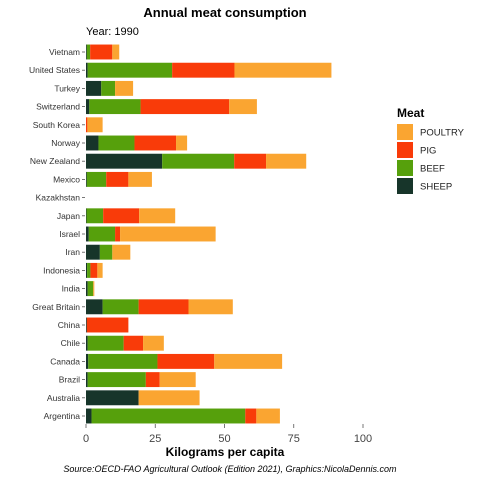 Image resolution: width=480 pixels, height=480 pixels. I want to click on bar-beef-japan, so click(95, 216).